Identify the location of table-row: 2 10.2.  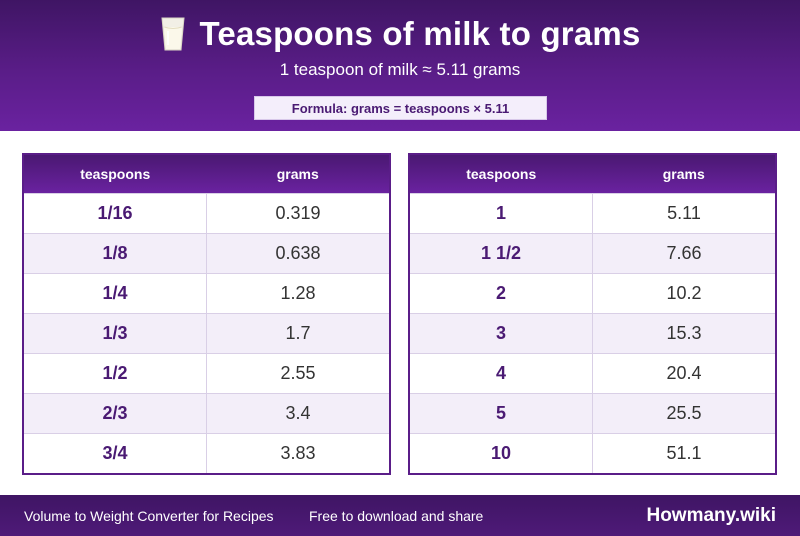
(592, 293).